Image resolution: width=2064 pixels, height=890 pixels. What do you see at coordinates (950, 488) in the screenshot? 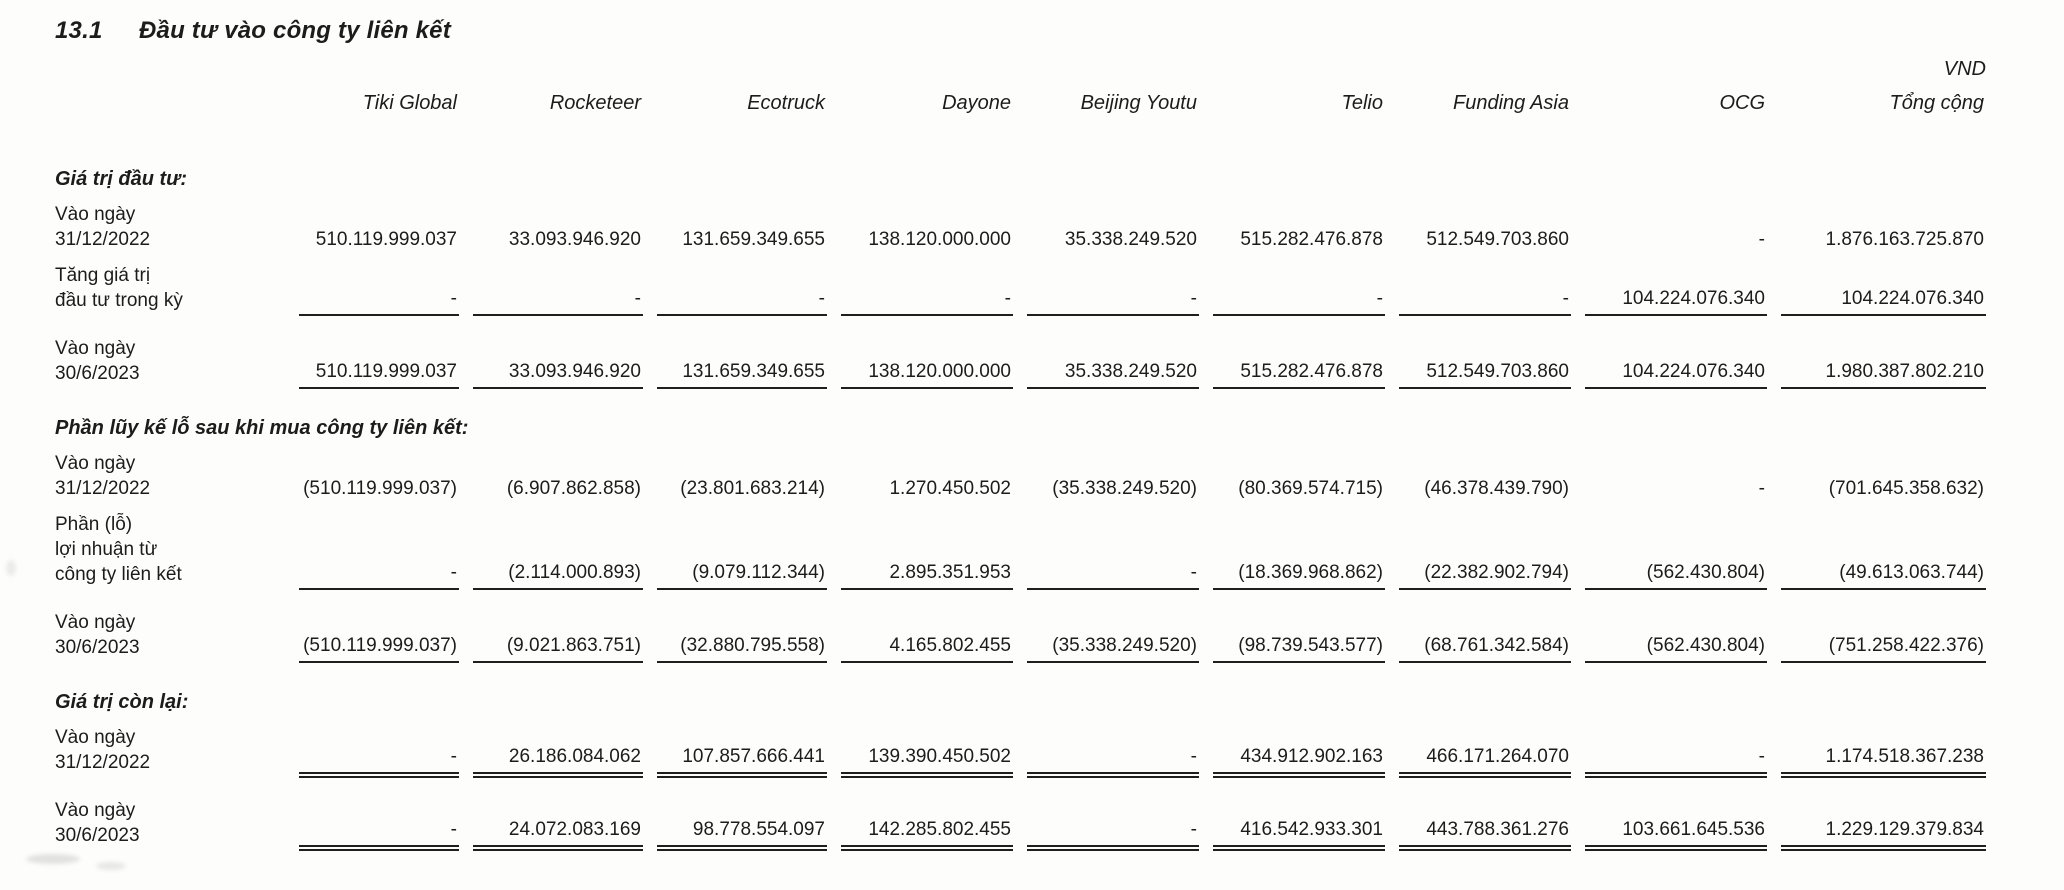
I see `value-cell: 1.270.450.502` at bounding box center [950, 488].